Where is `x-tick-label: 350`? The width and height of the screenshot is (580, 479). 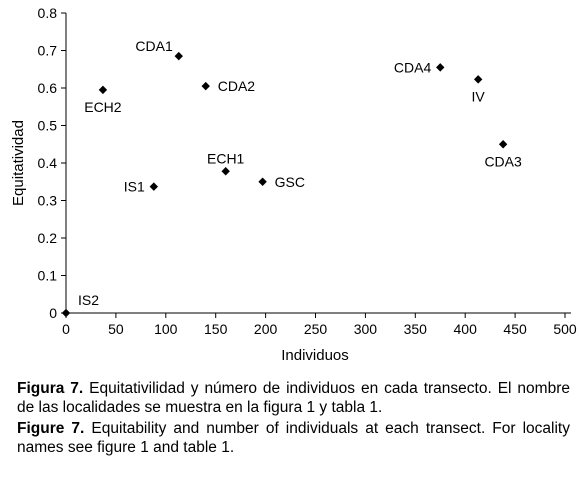 x-tick-label: 350 is located at coordinates (416, 329).